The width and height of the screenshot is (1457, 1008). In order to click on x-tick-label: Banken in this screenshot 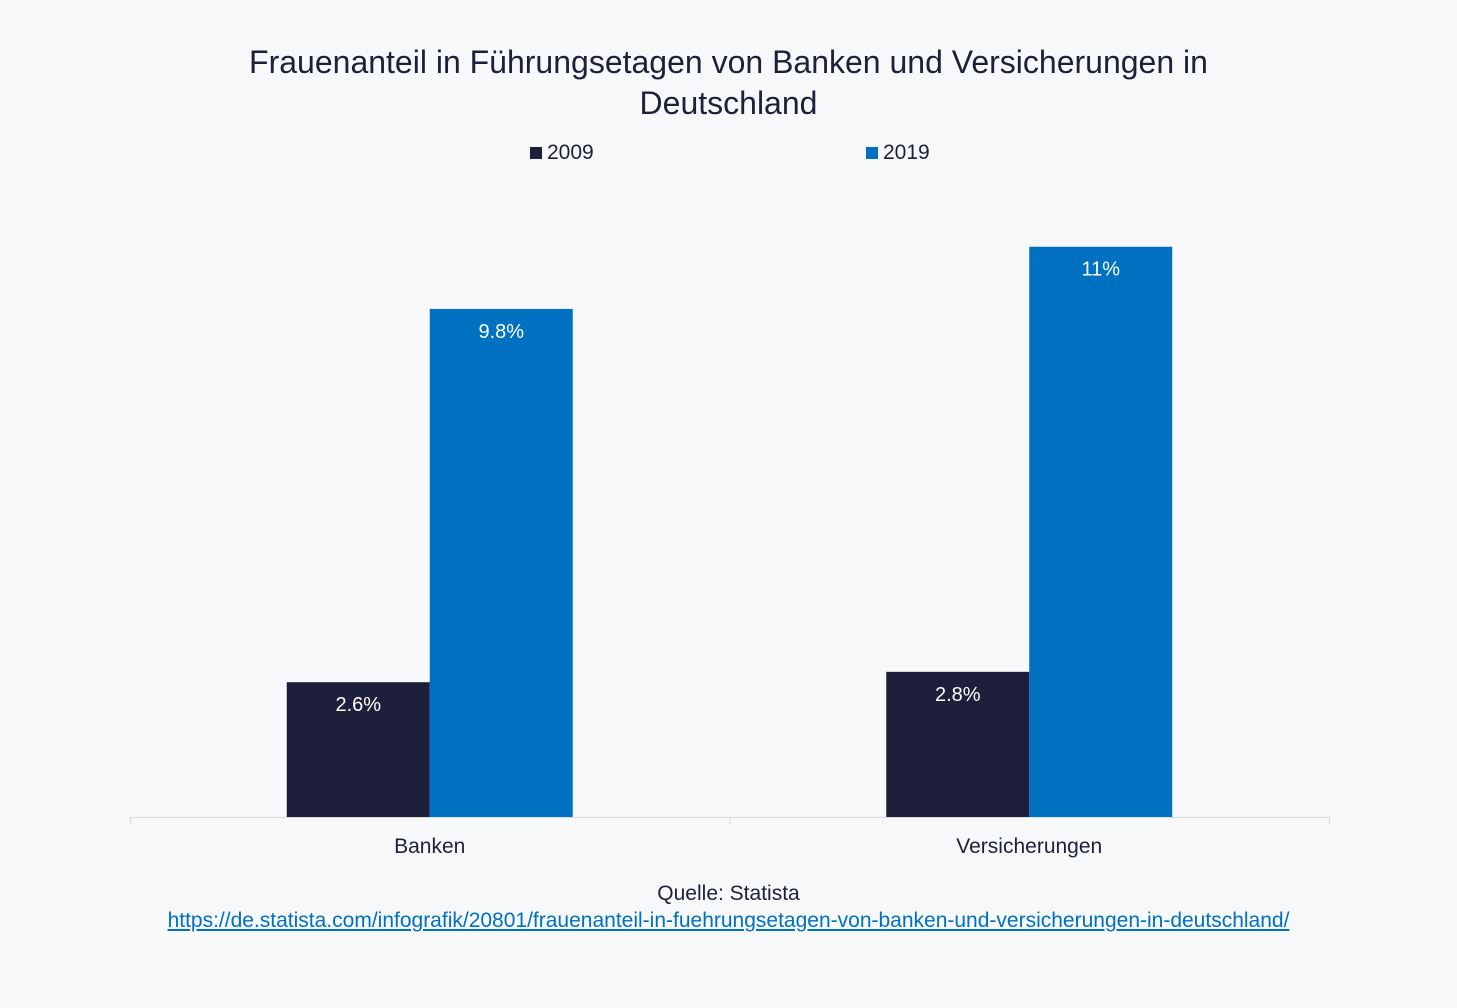, I will do `click(429, 846)`.